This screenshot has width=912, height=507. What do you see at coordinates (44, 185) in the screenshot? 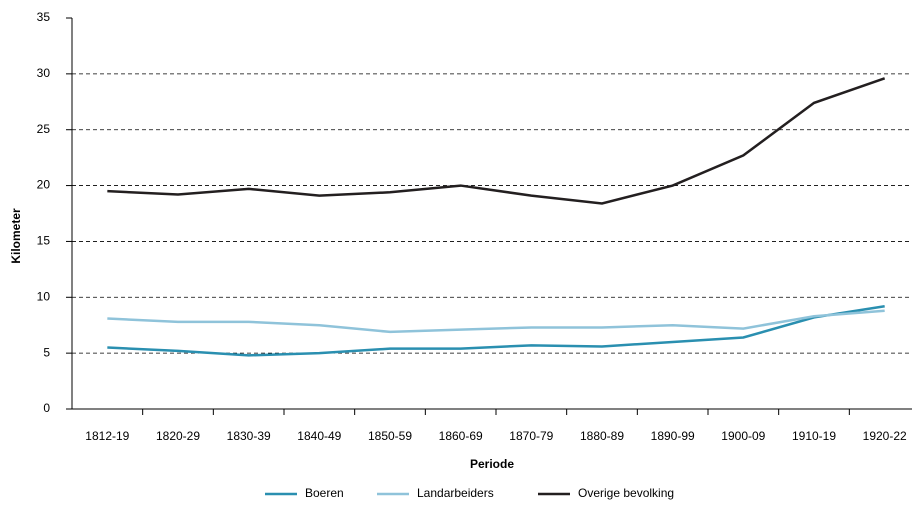
I see `y-tick-label: 20` at bounding box center [44, 185].